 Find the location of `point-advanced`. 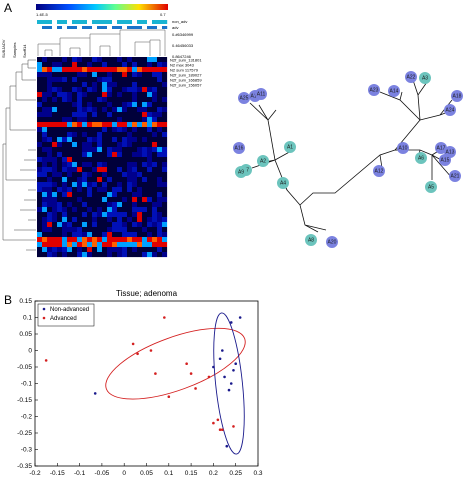

point-advanced is located at coordinates (137, 354).